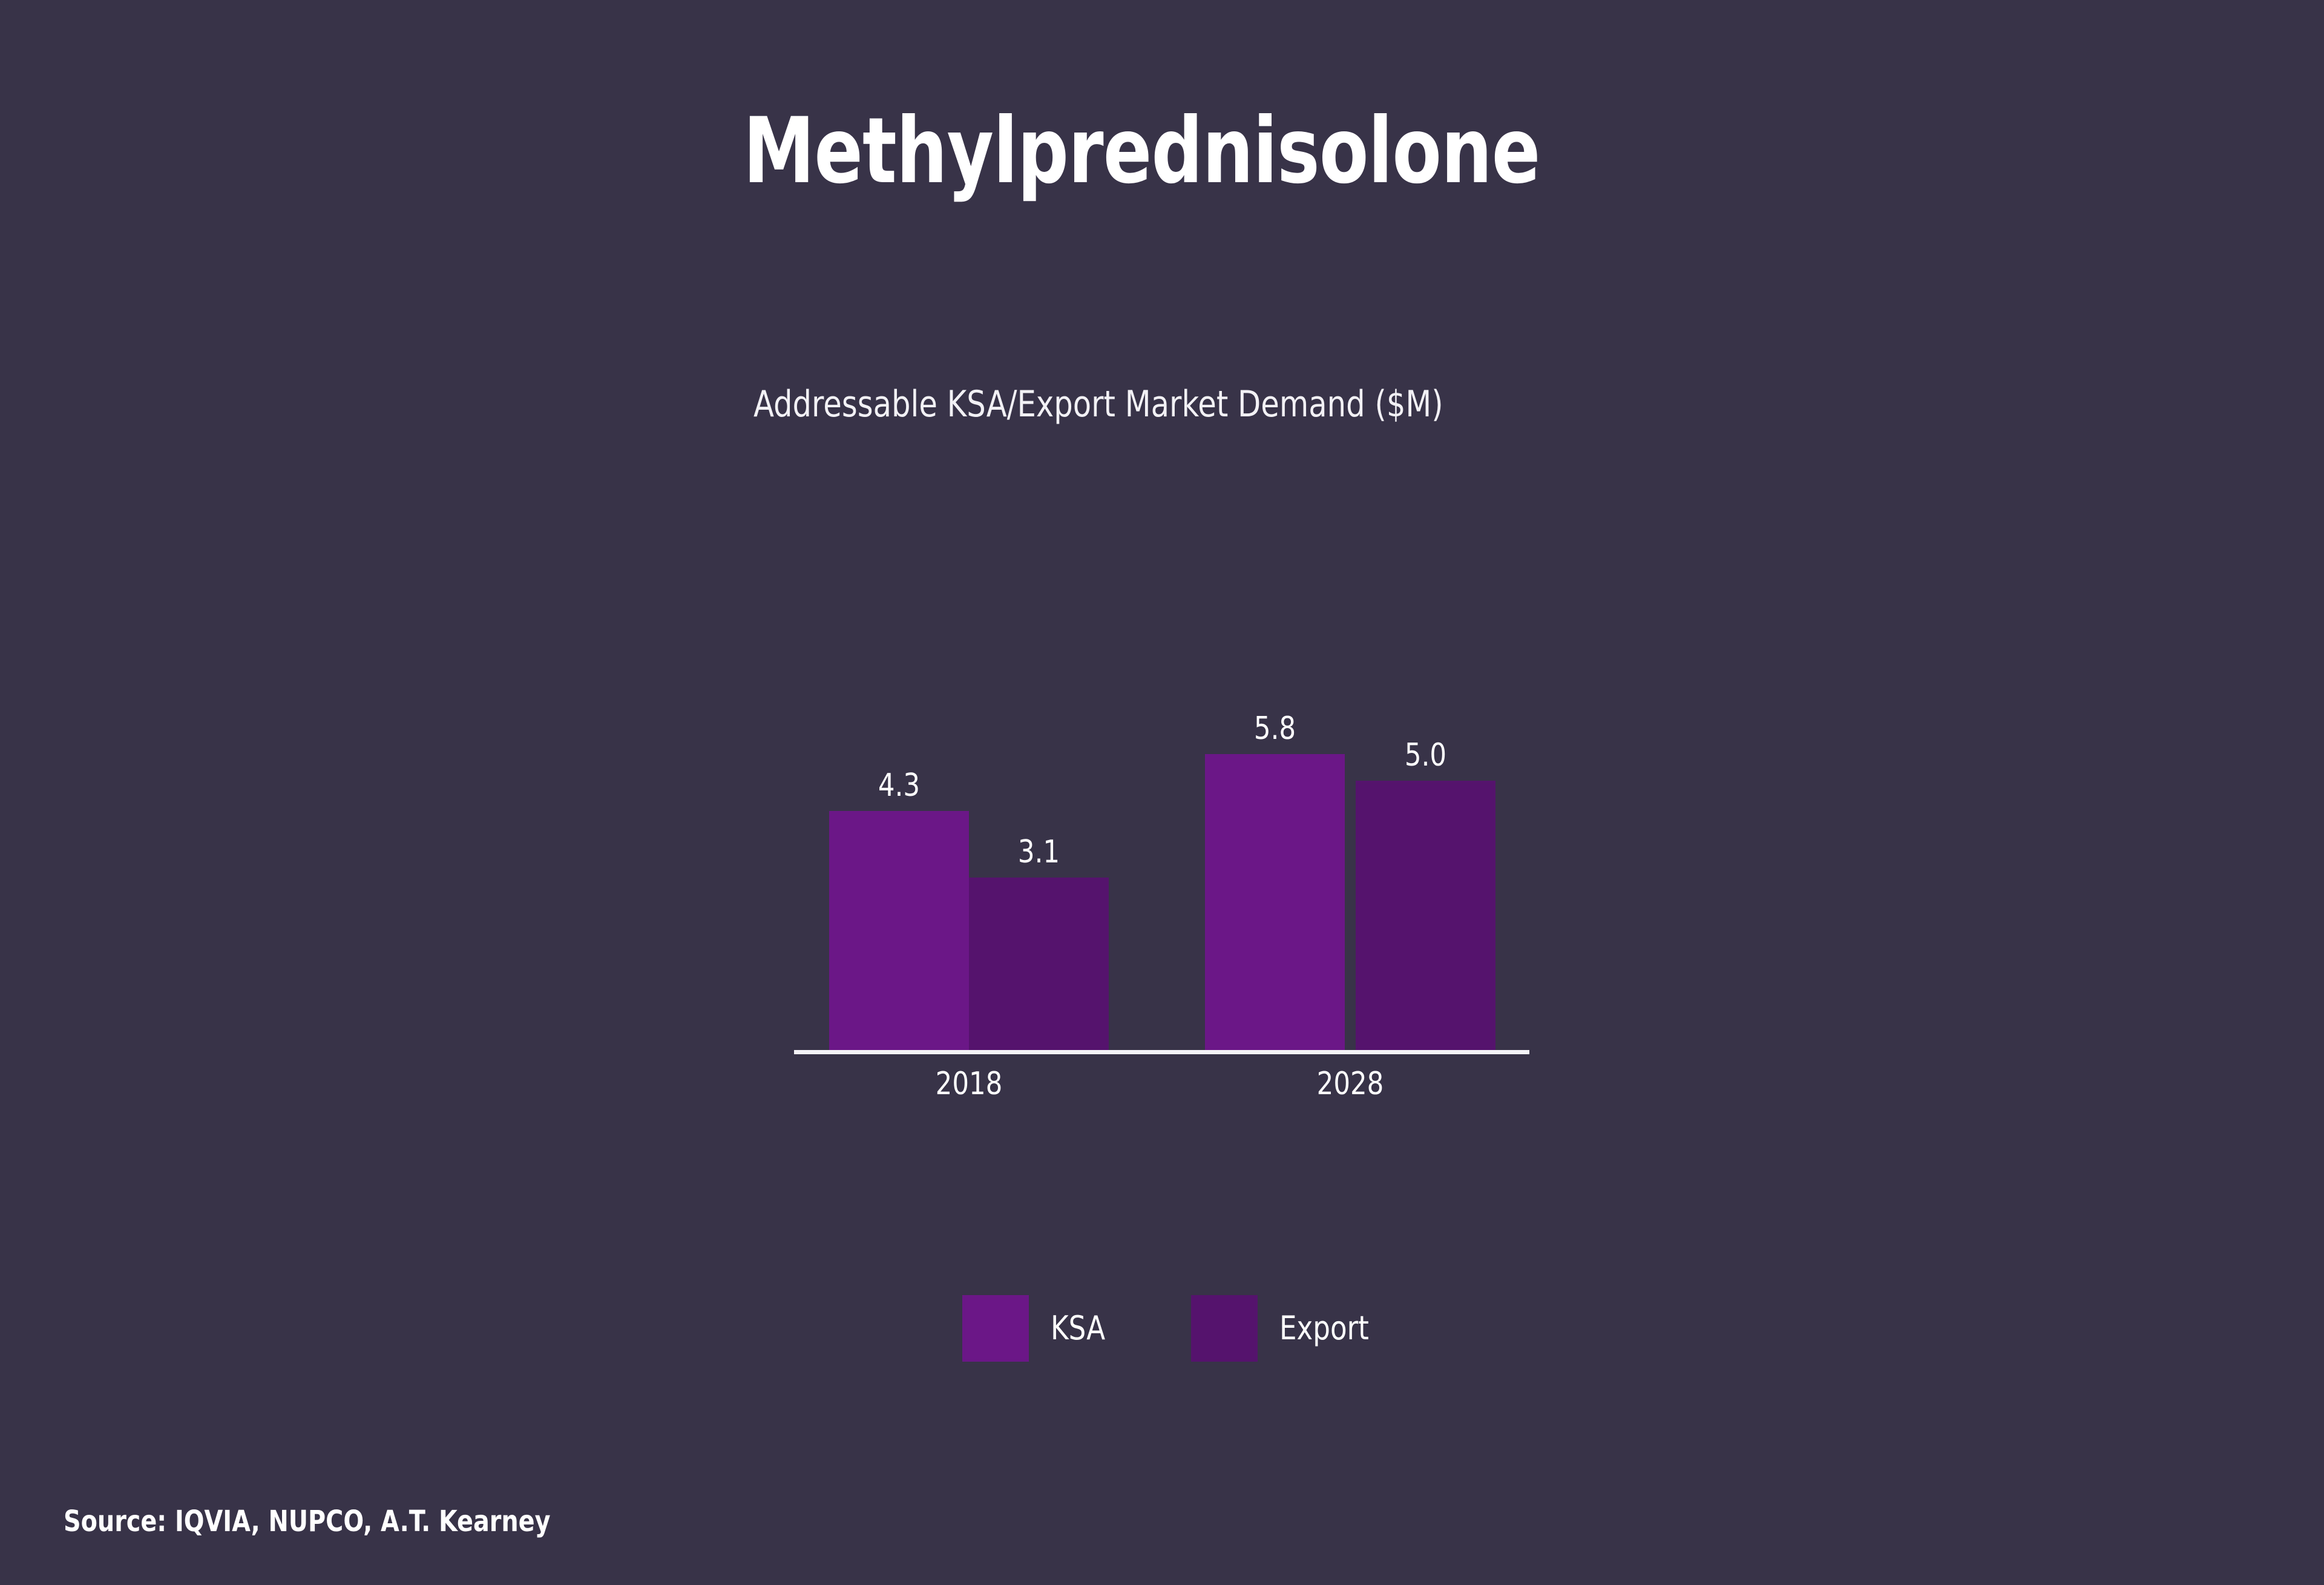 Image resolution: width=2324 pixels, height=1585 pixels. I want to click on bar-value-2028-ksa: 5.8, so click(1274, 728).